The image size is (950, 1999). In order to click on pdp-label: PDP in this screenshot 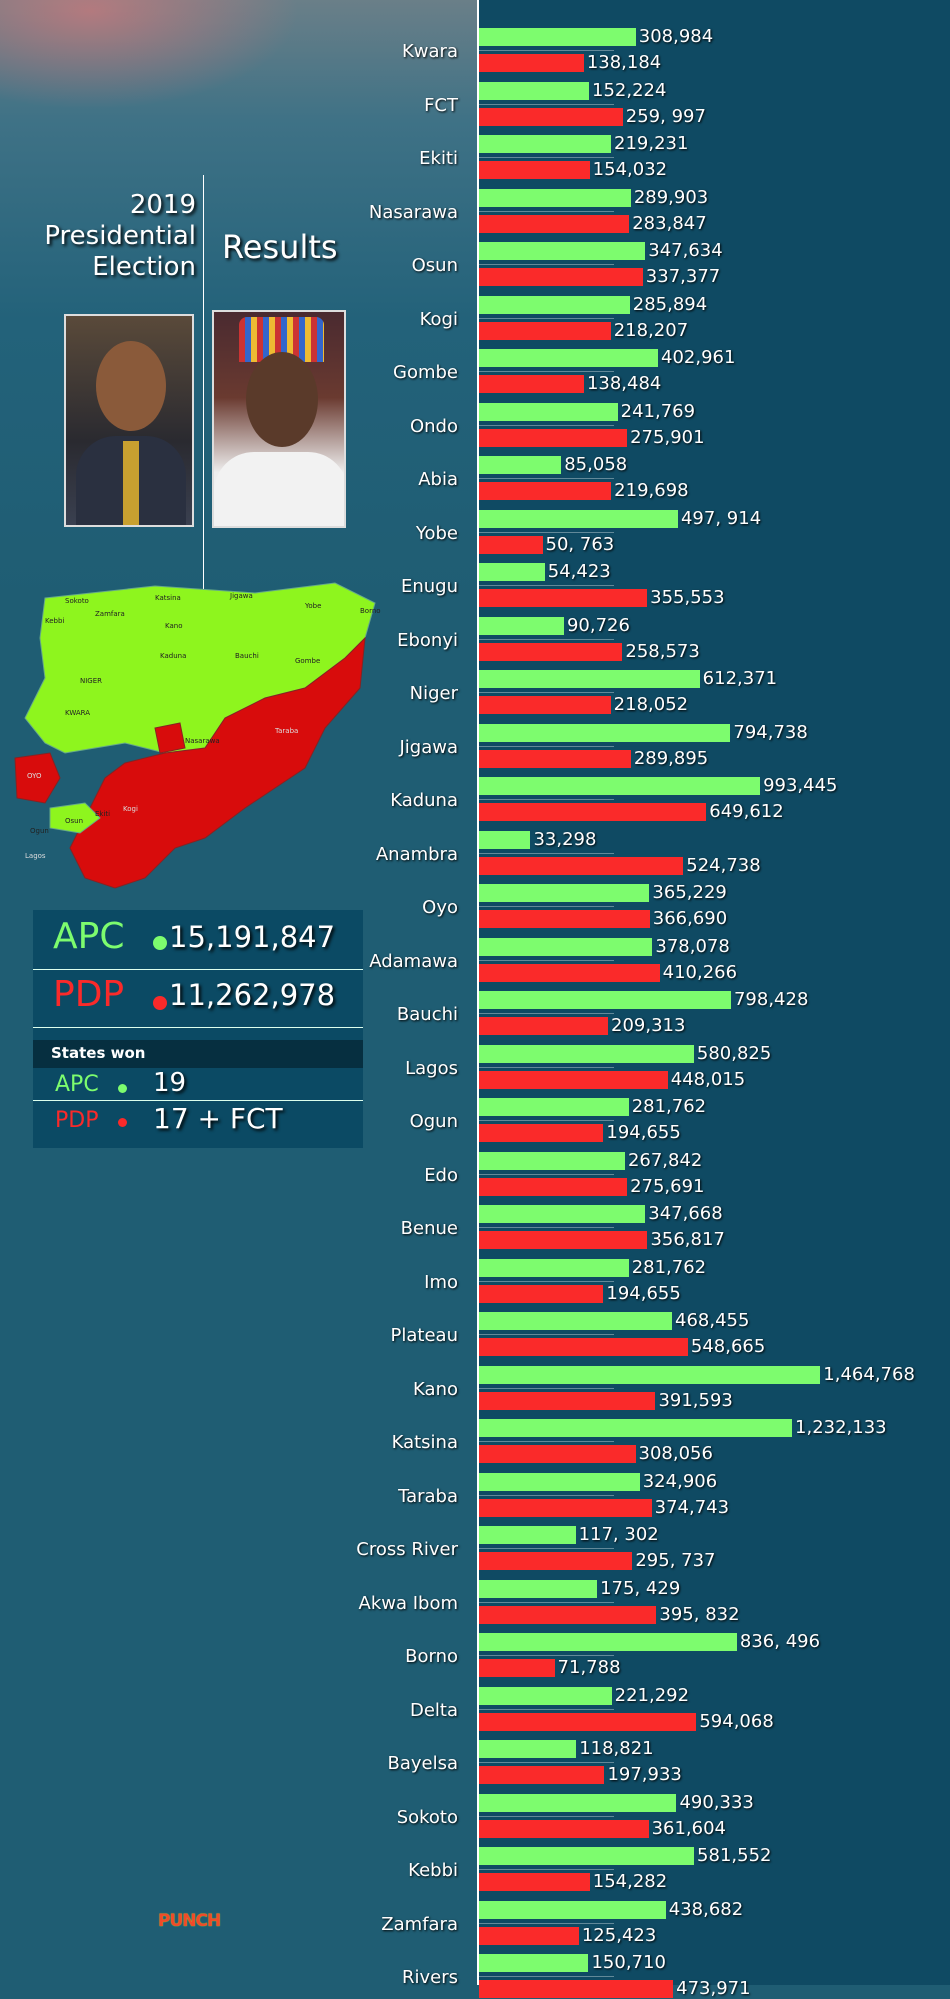, I will do `click(89, 994)`.